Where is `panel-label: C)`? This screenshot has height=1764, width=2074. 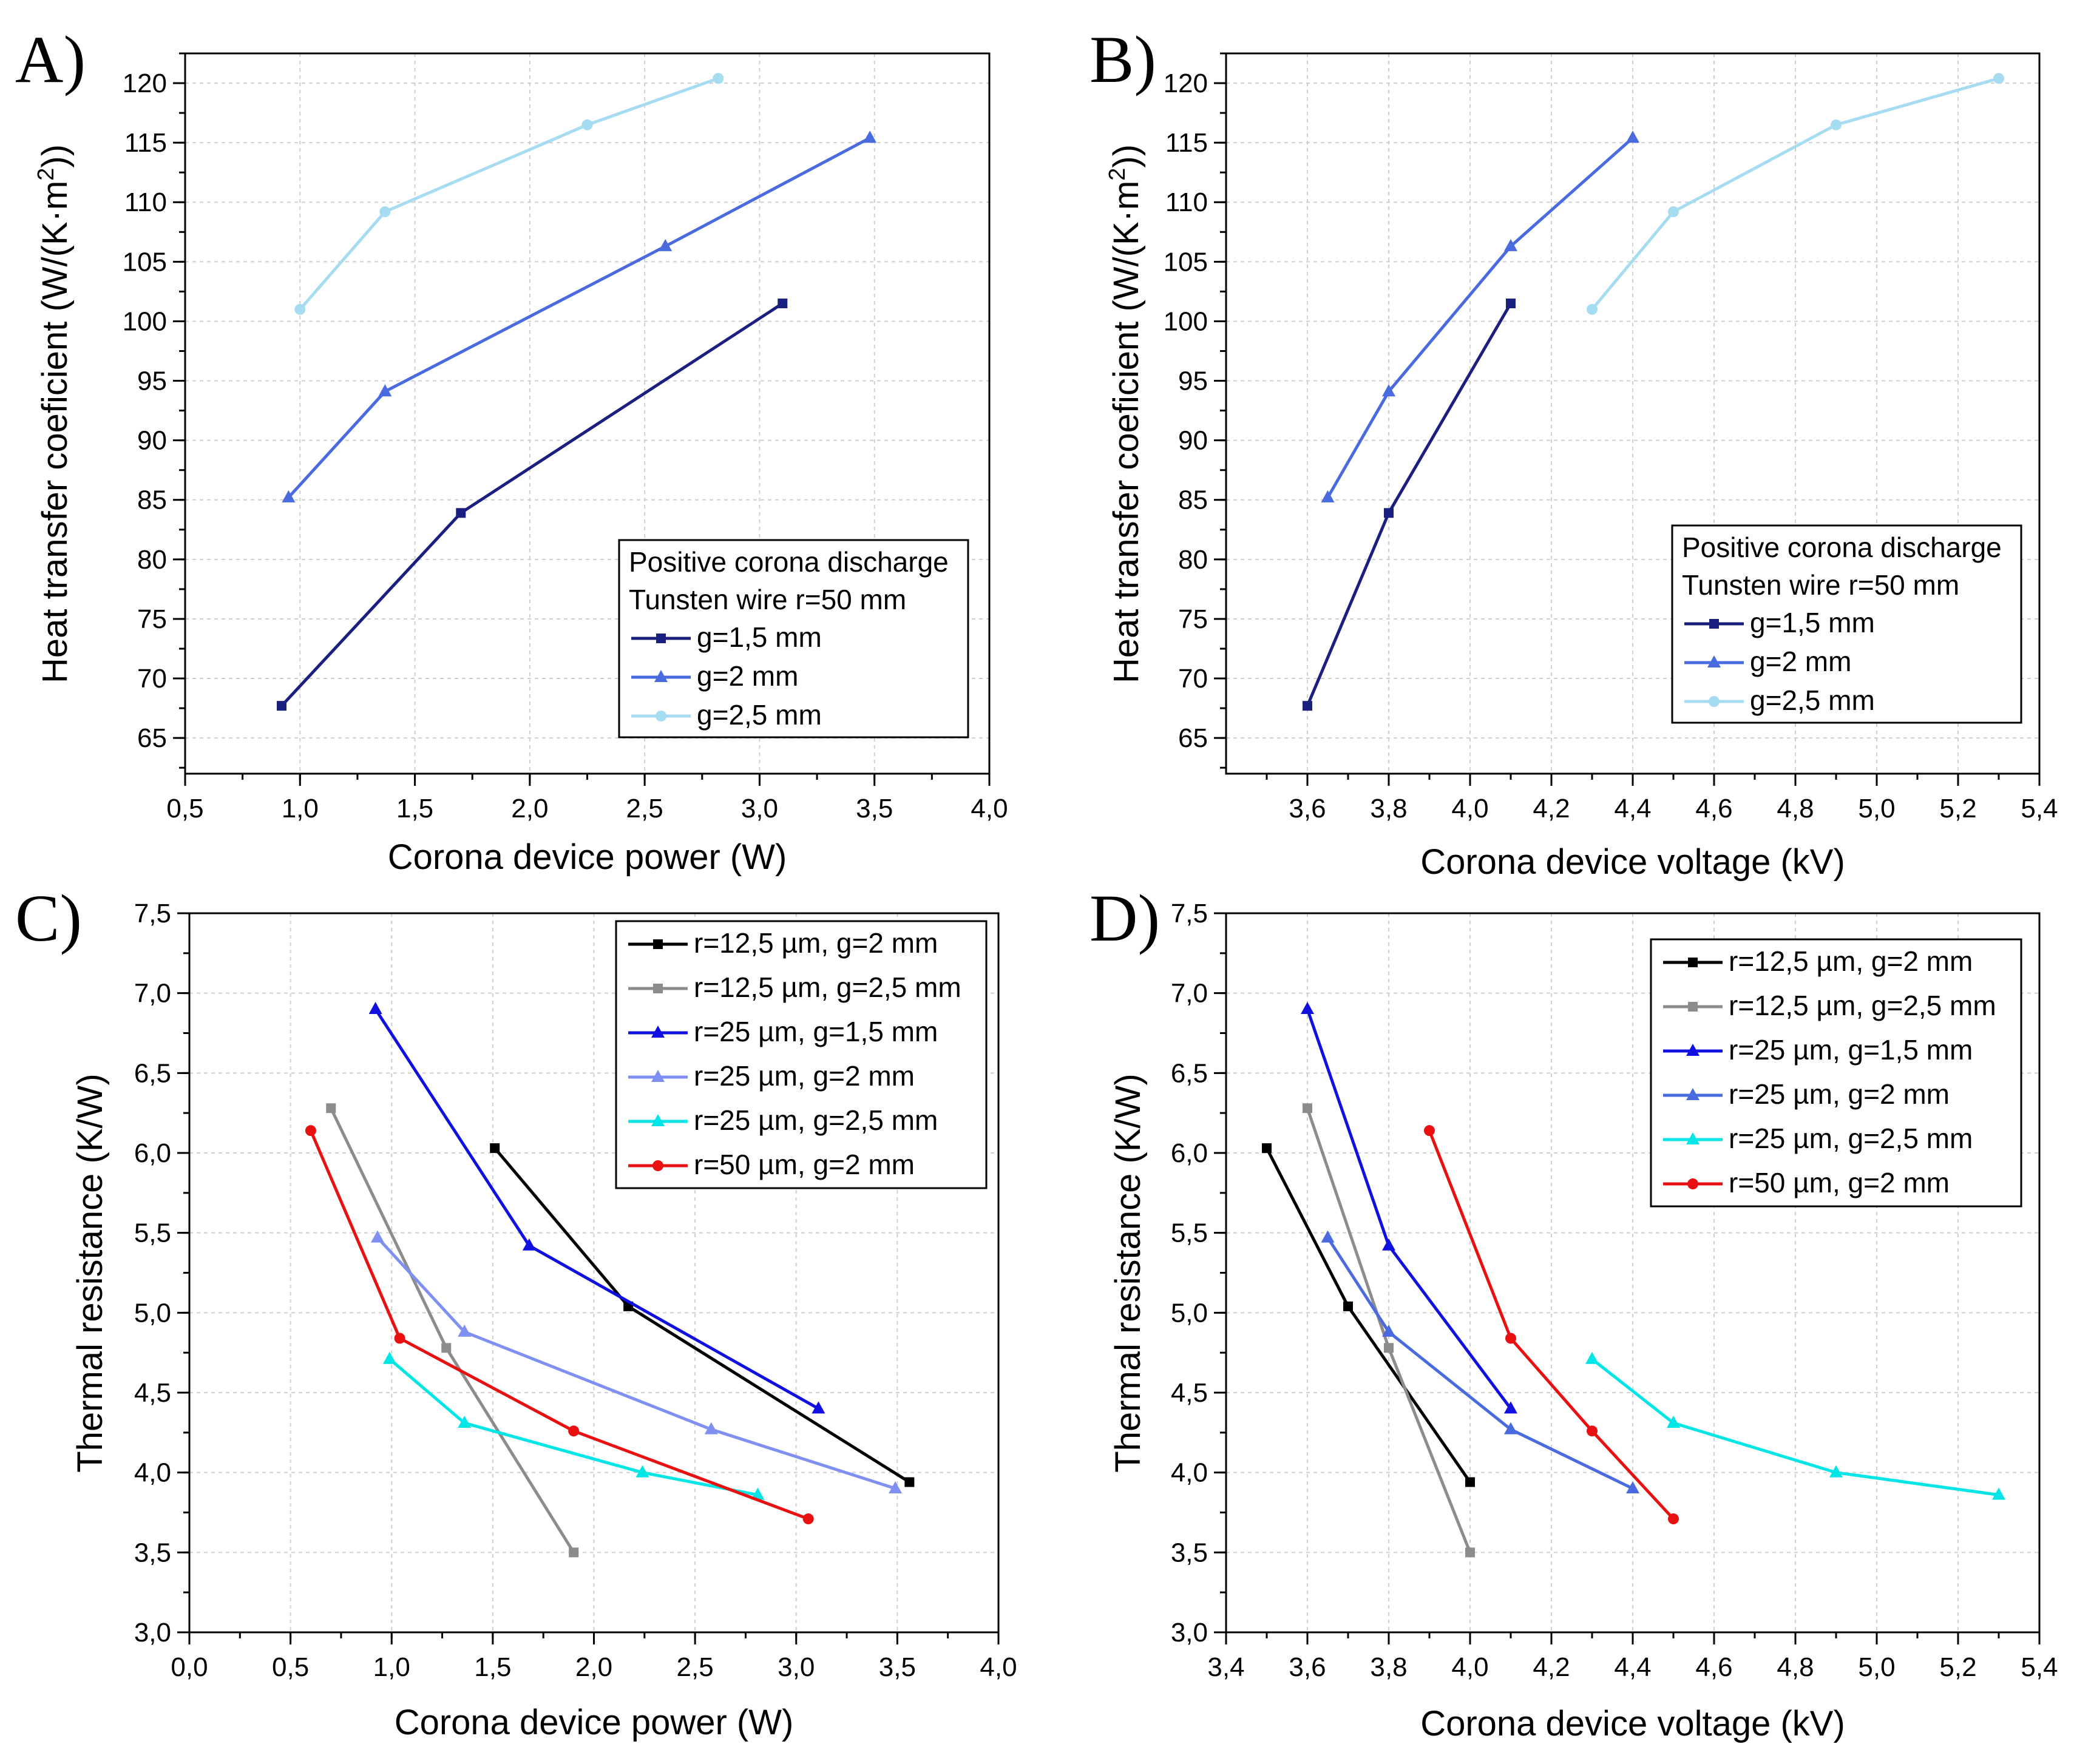 panel-label: C) is located at coordinates (48, 918).